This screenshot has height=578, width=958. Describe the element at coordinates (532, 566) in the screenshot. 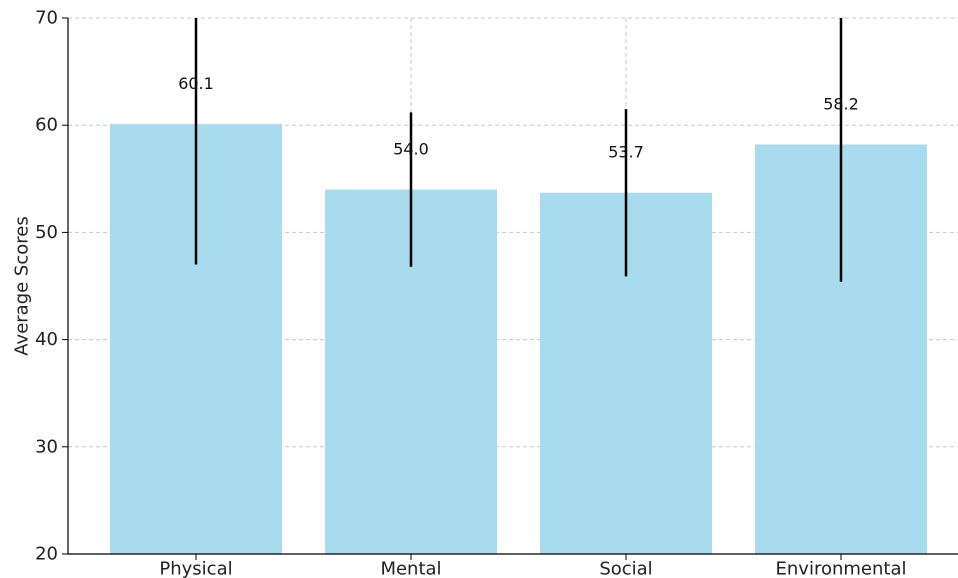

I see `x-ticks: Physical Mental Social Environmental` at that location.